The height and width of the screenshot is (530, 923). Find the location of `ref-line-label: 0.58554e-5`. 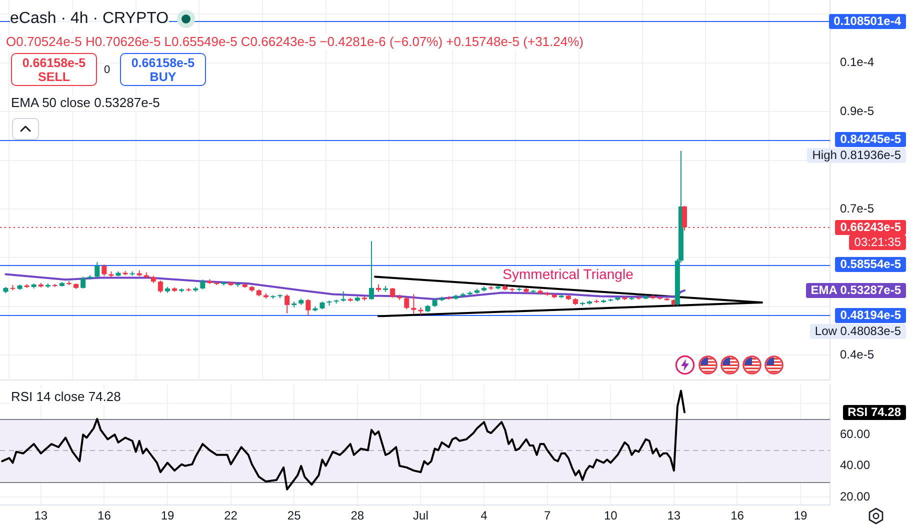

ref-line-label: 0.58554e-5 is located at coordinates (870, 264).